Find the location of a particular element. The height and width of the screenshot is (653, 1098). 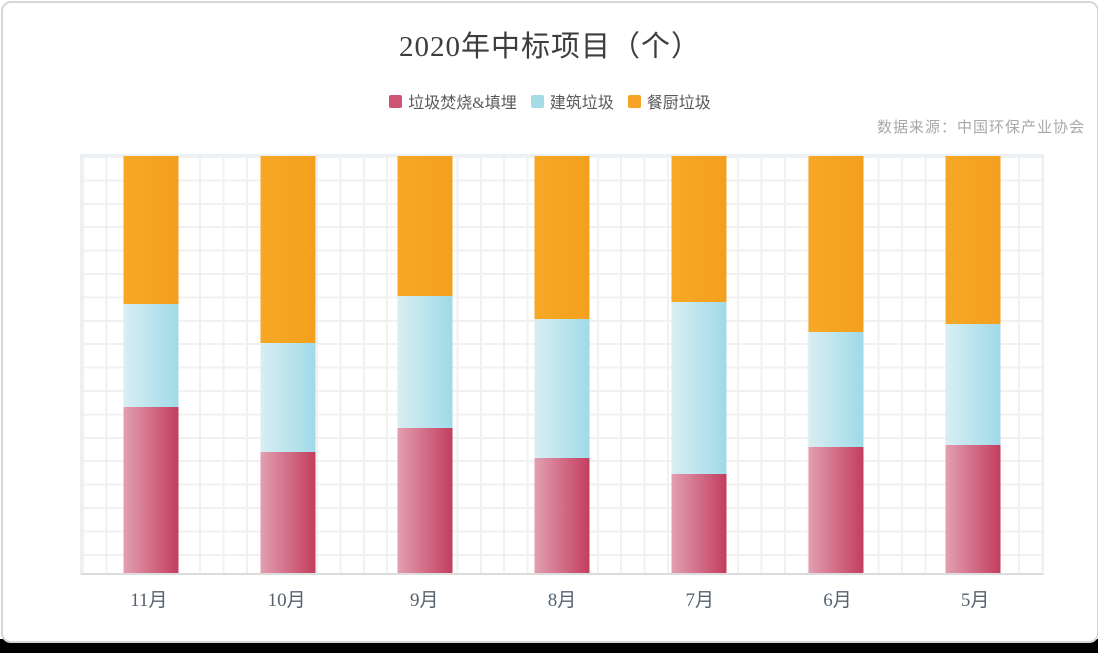

legend-label: 餐厨垃圾 is located at coordinates (678, 103).